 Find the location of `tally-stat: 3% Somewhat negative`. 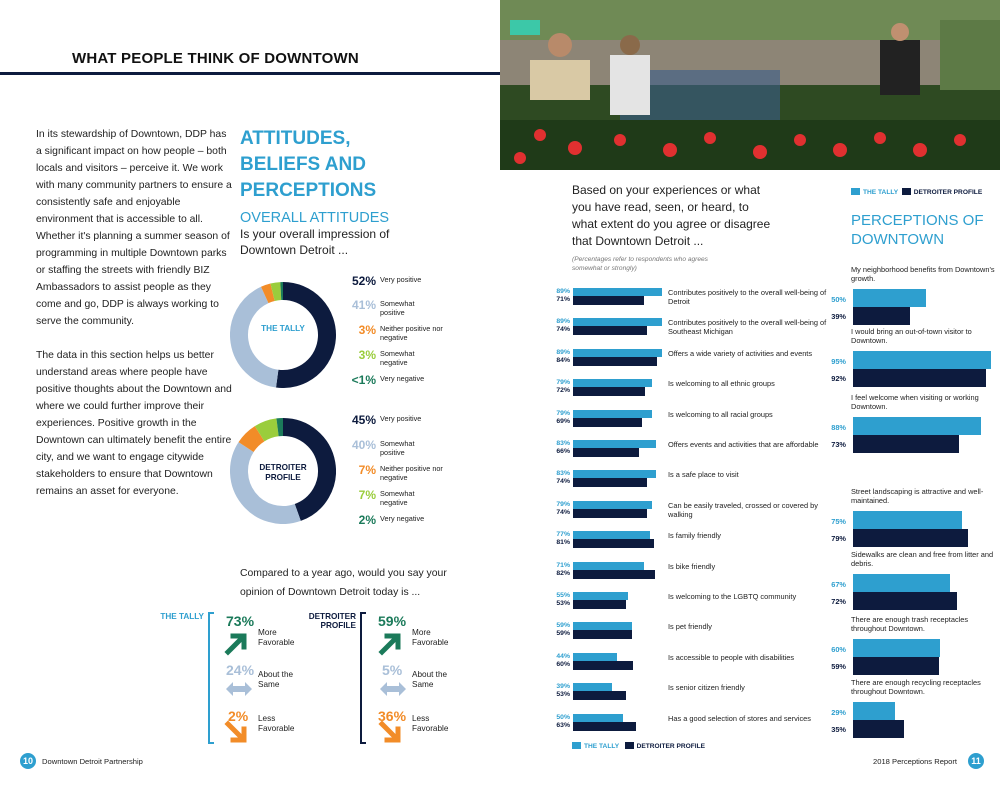

tally-stat: 3% Somewhat negative is located at coordinates (399, 357).